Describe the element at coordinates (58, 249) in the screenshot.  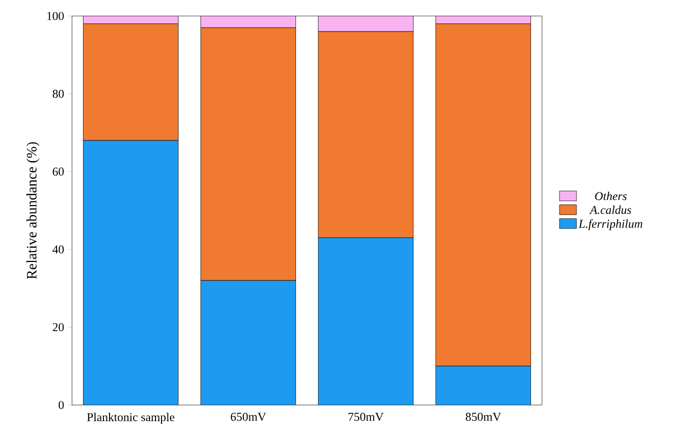
I see `y-tick-label: 40` at that location.